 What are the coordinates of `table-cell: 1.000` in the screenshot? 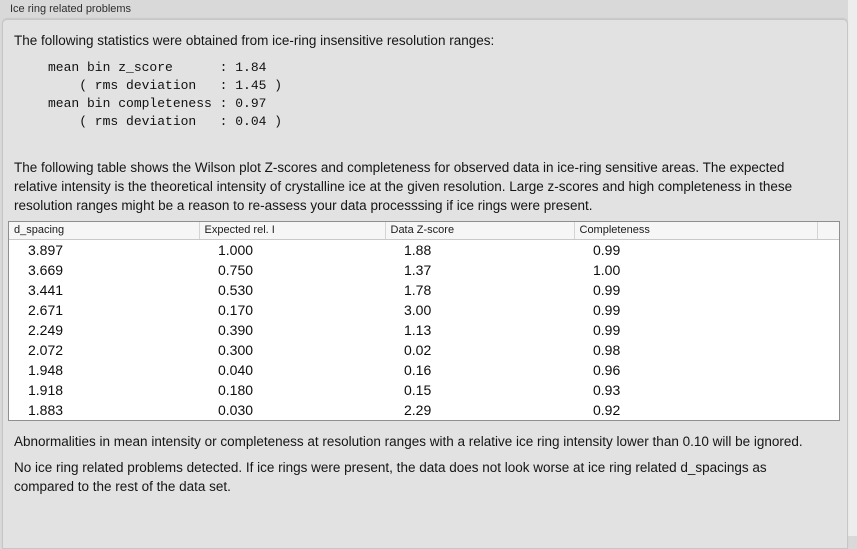 It's located at (236, 250).